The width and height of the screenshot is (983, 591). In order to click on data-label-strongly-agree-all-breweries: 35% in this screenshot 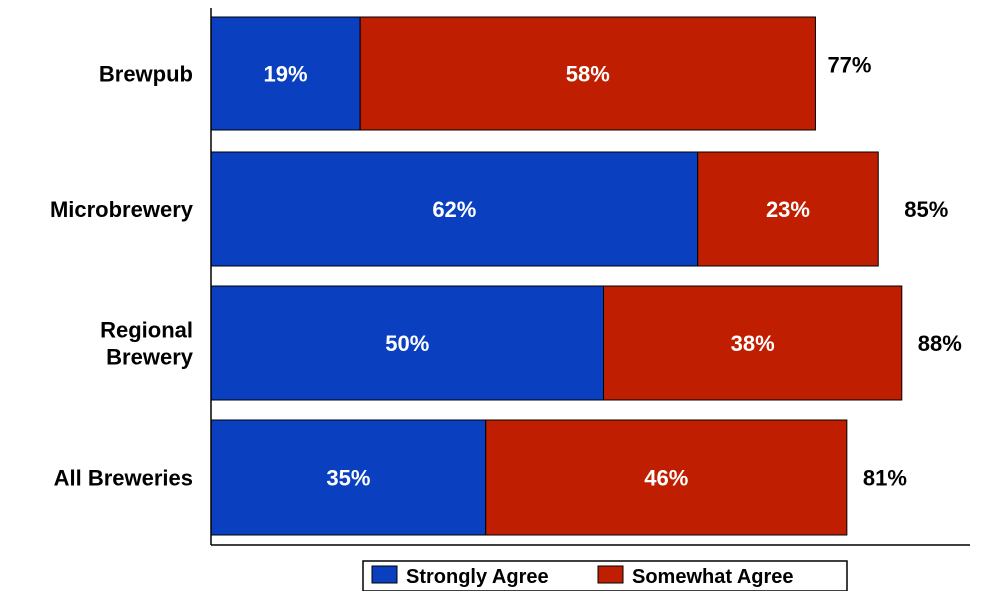, I will do `click(348, 478)`.